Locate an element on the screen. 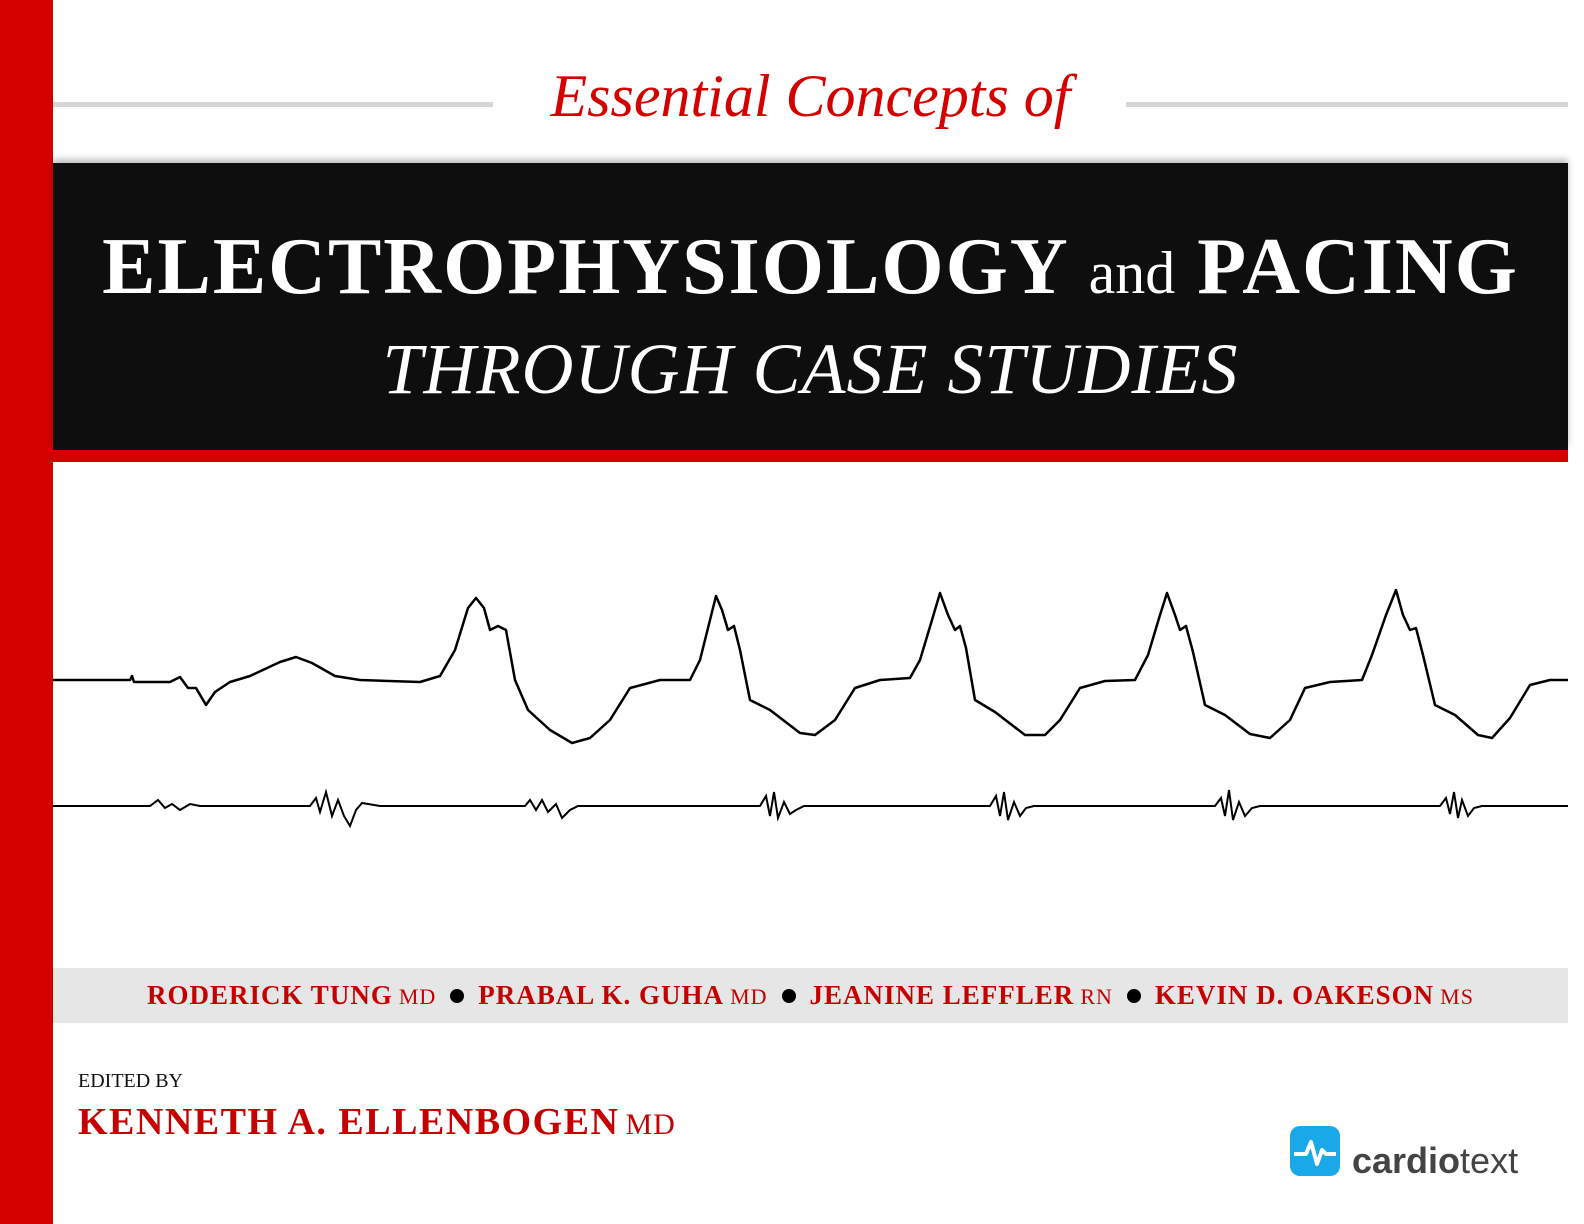 Image resolution: width=1584 pixels, height=1224 pixels. editor-credential: MD is located at coordinates (650, 1124).